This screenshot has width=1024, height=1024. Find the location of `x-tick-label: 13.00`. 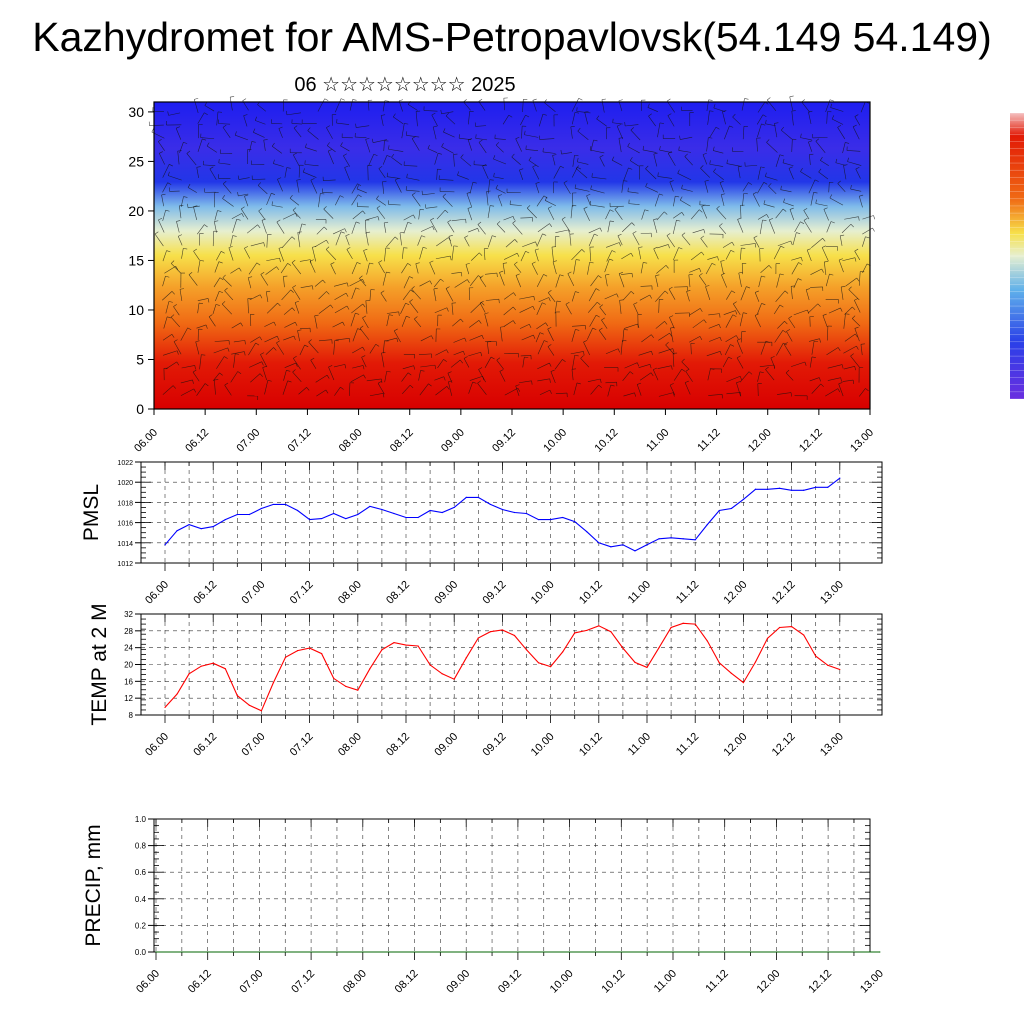

x-tick-label: 13.00 is located at coordinates (832, 593).